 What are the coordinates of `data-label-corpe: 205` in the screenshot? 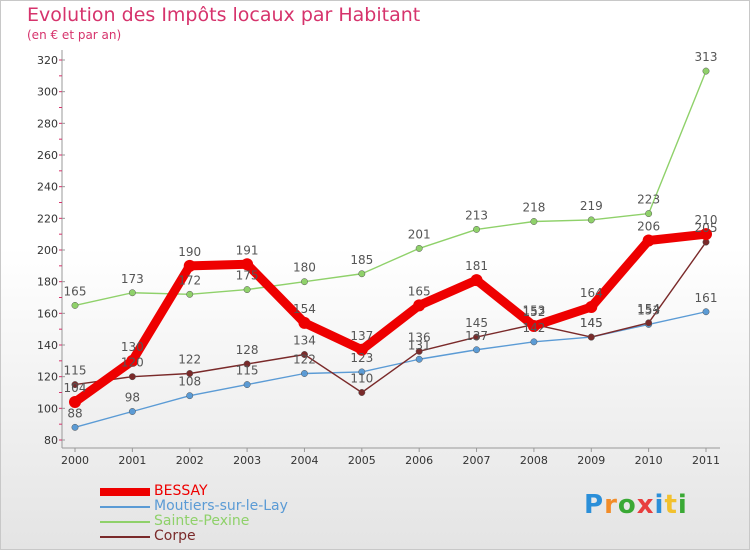 It's located at (706, 228).